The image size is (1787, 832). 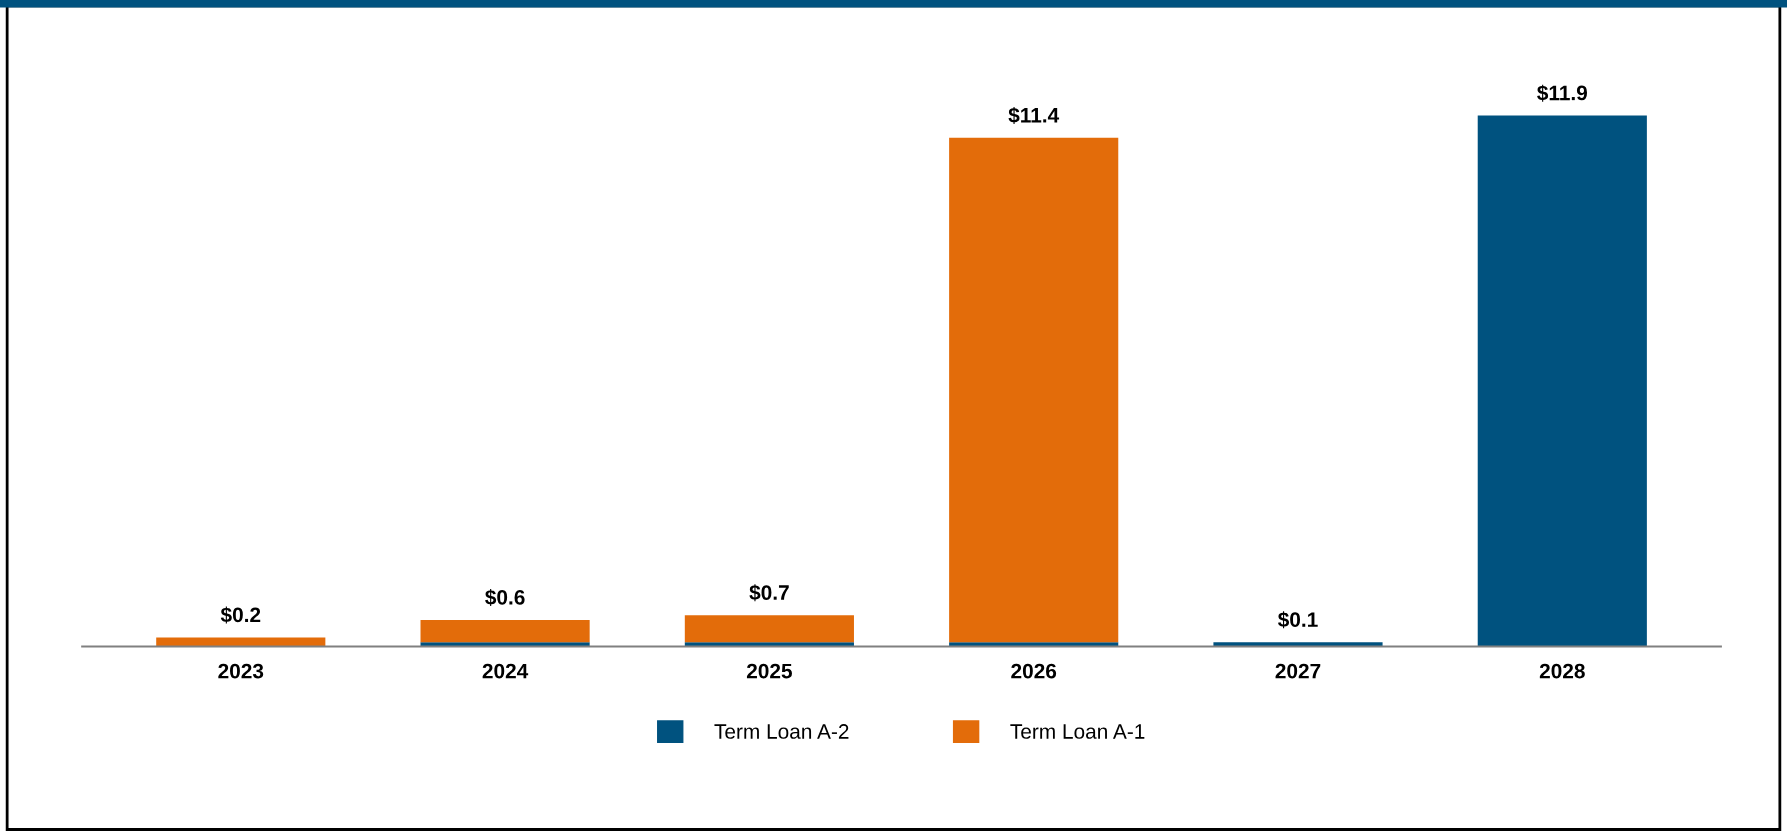 What do you see at coordinates (769, 671) in the screenshot?
I see `x-tick-label: 2025` at bounding box center [769, 671].